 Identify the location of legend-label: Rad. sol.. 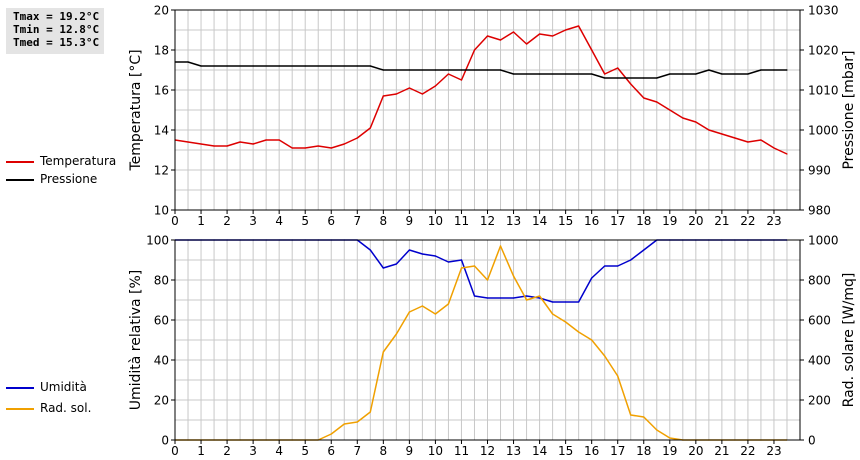
(66, 408).